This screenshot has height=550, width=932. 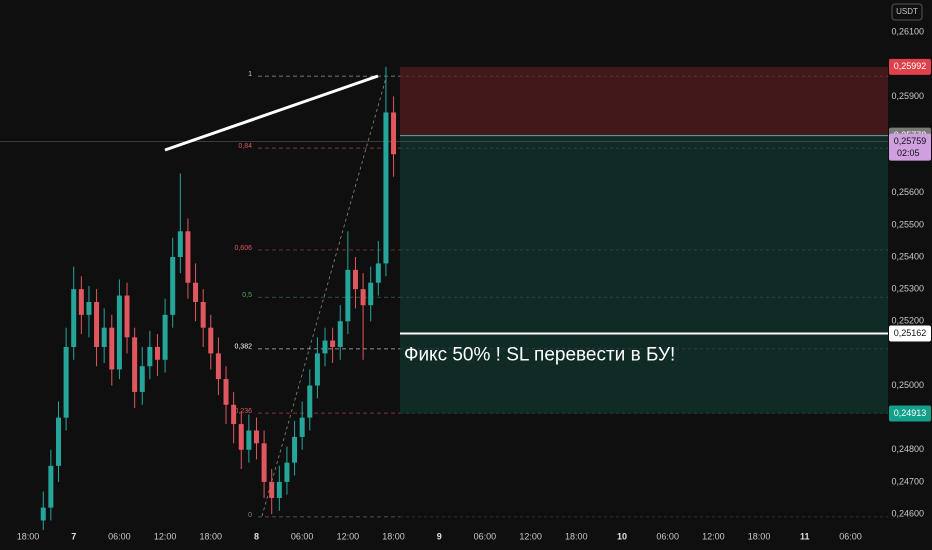 What do you see at coordinates (622, 536) in the screenshot?
I see `x-tick-label: 10` at bounding box center [622, 536].